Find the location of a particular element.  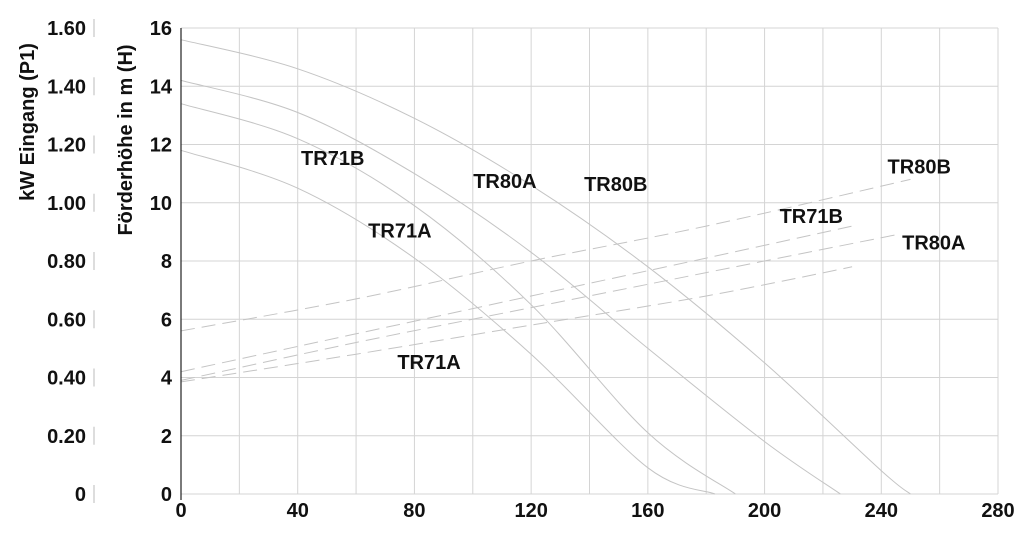

y-tick-label: 14 is located at coordinates (161, 87).